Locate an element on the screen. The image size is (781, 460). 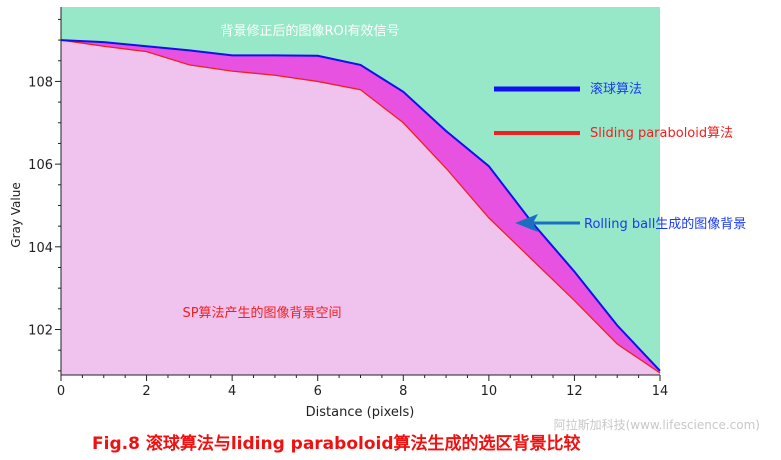
y-tick-label: 104 is located at coordinates (40, 248).